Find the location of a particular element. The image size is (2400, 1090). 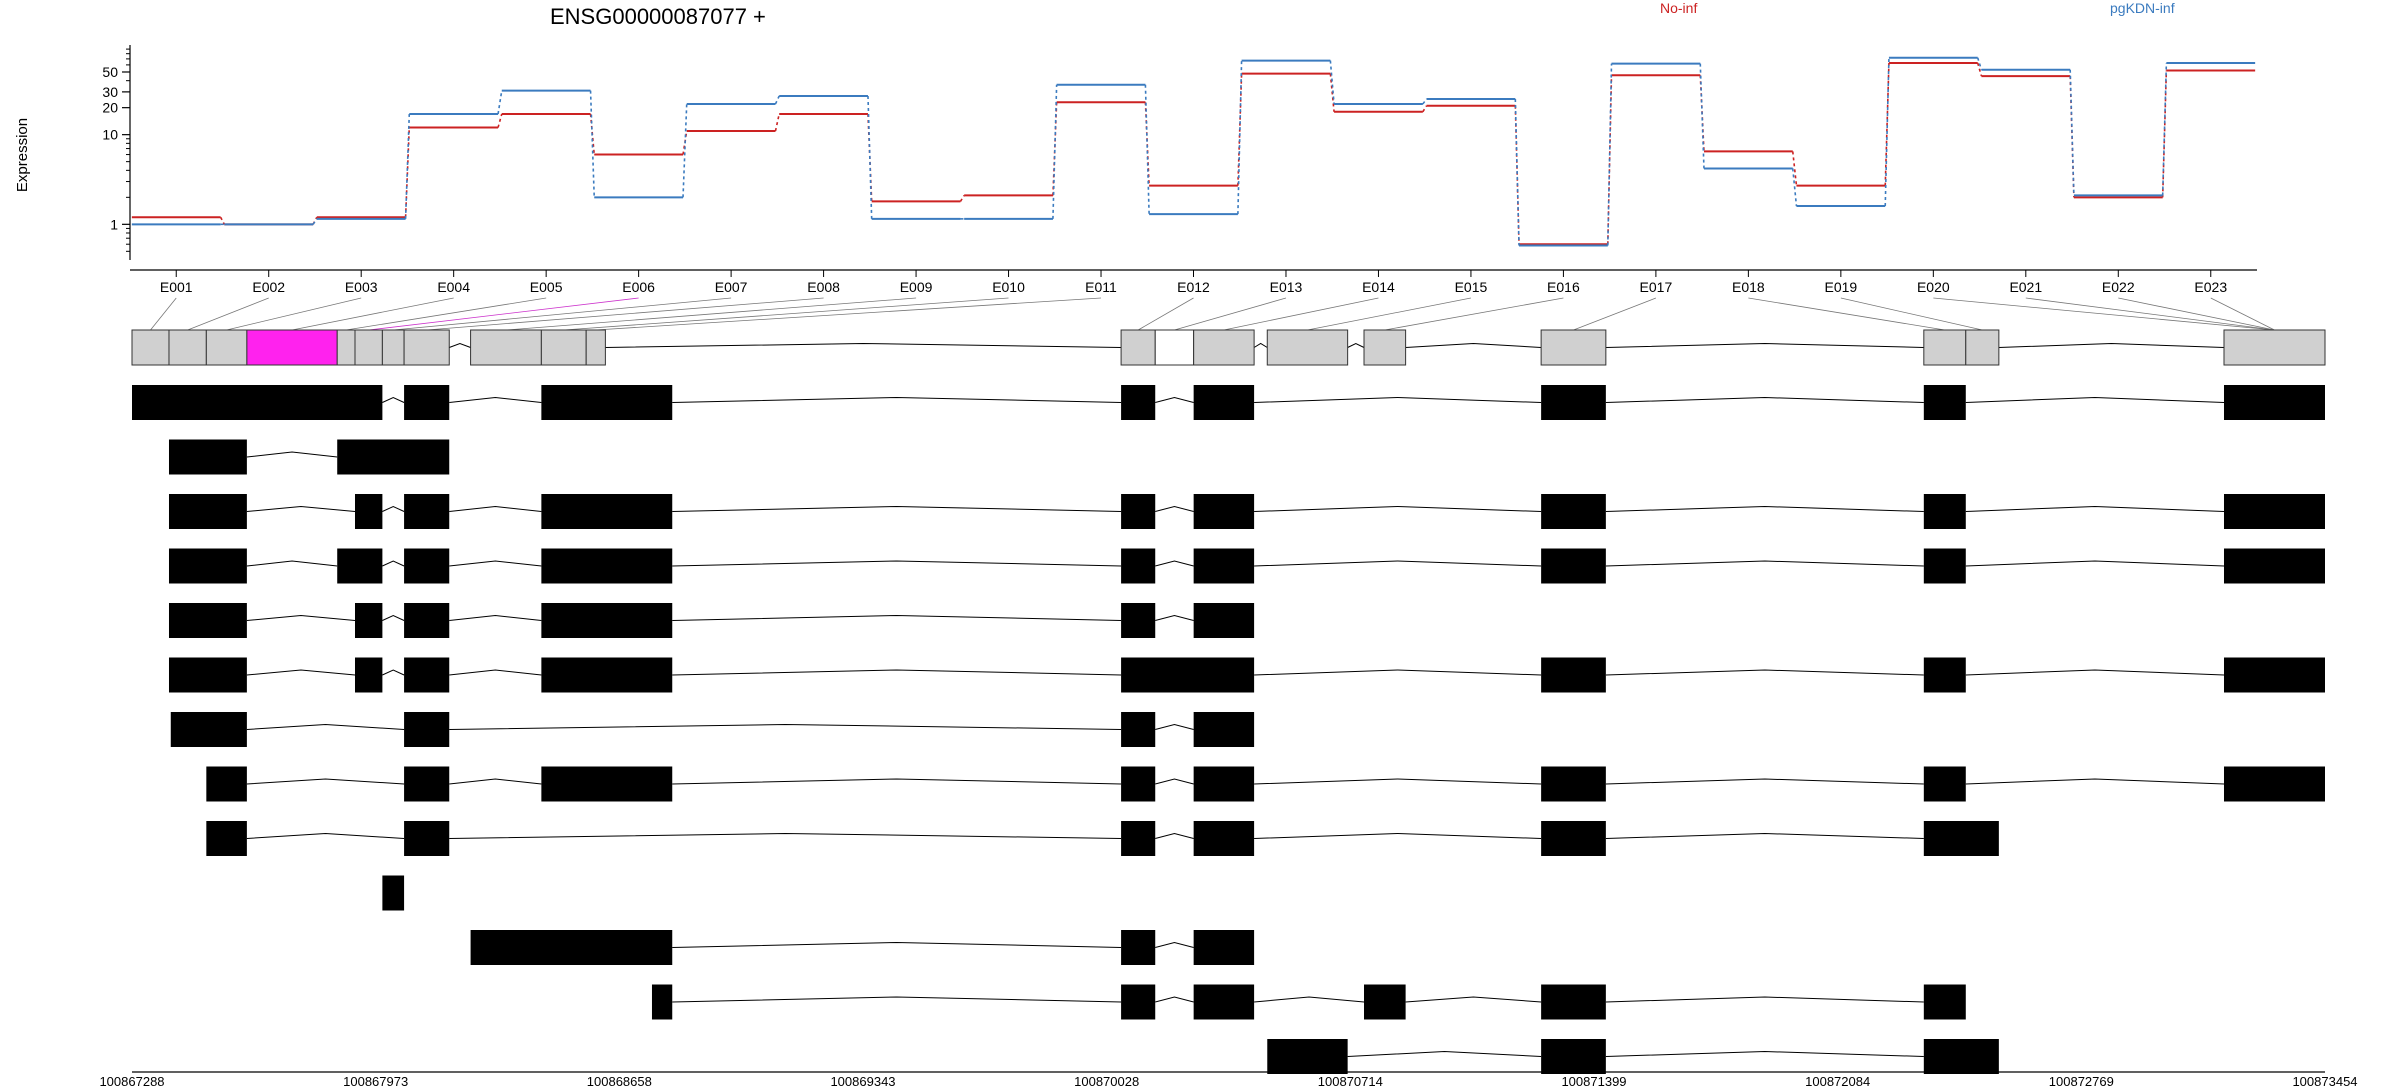

chart-title: ENSG00000087077 + is located at coordinates (658, 16).